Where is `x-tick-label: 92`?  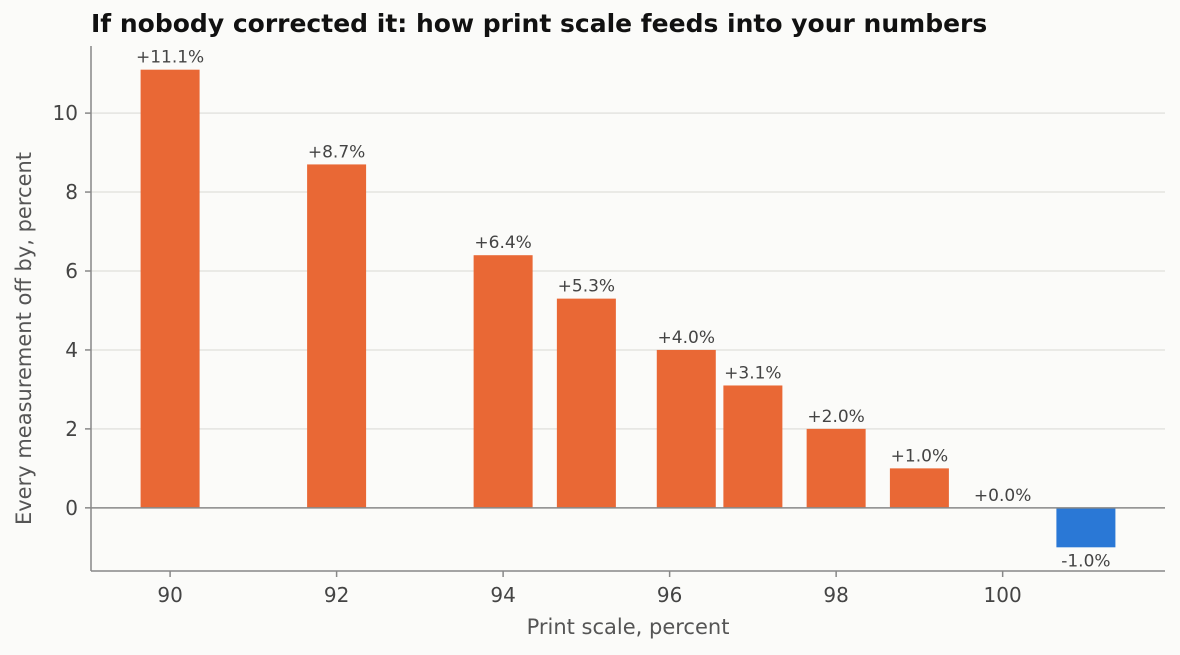 x-tick-label: 92 is located at coordinates (336, 595).